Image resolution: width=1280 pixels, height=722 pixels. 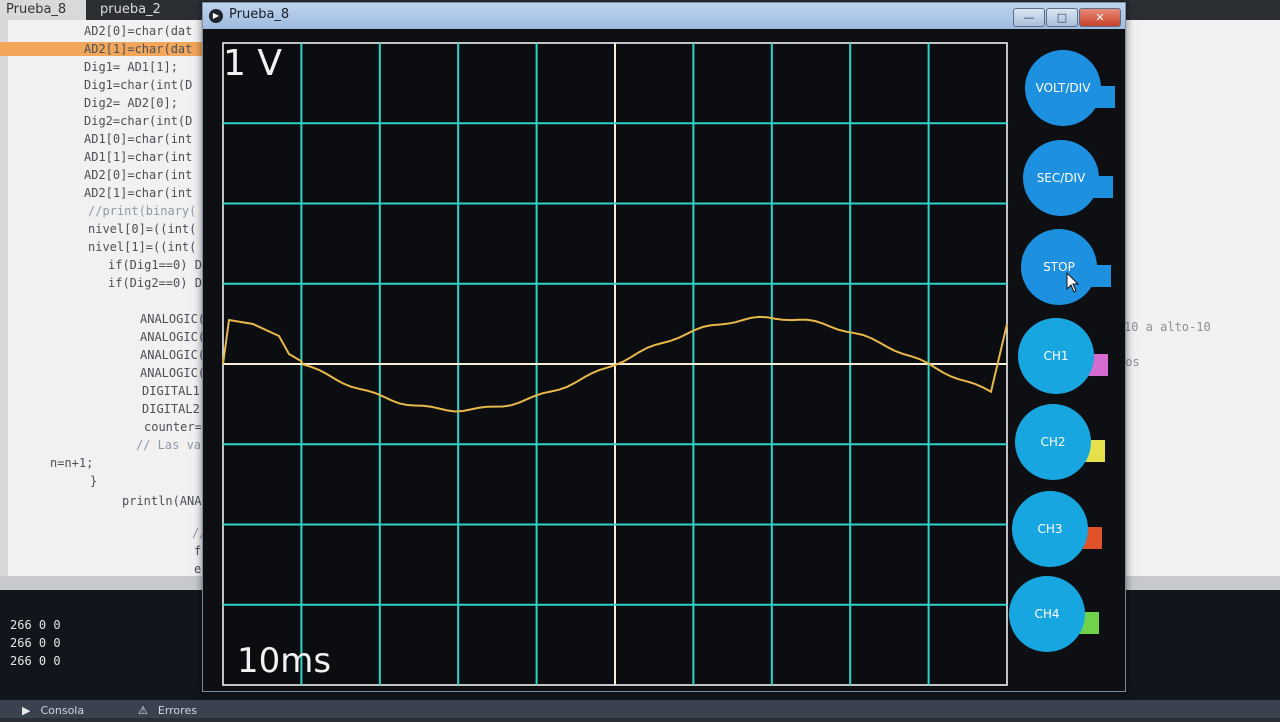 I want to click on code-line: counter=c, so click(x=177, y=427).